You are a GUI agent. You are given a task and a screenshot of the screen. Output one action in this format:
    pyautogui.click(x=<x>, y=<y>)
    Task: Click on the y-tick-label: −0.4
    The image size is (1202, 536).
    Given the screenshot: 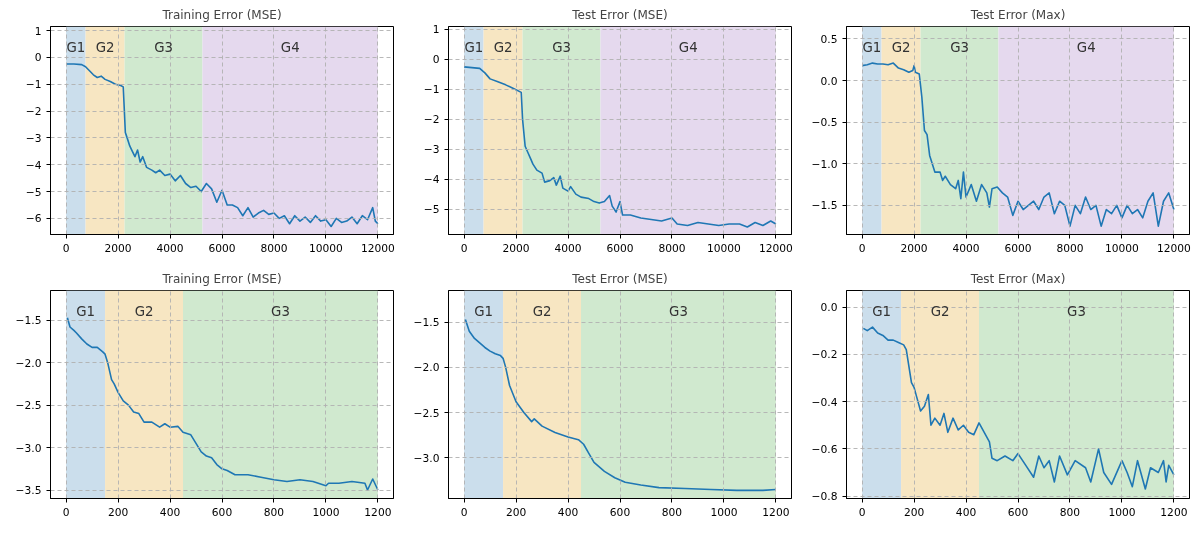 What is the action you would take?
    pyautogui.click(x=824, y=402)
    